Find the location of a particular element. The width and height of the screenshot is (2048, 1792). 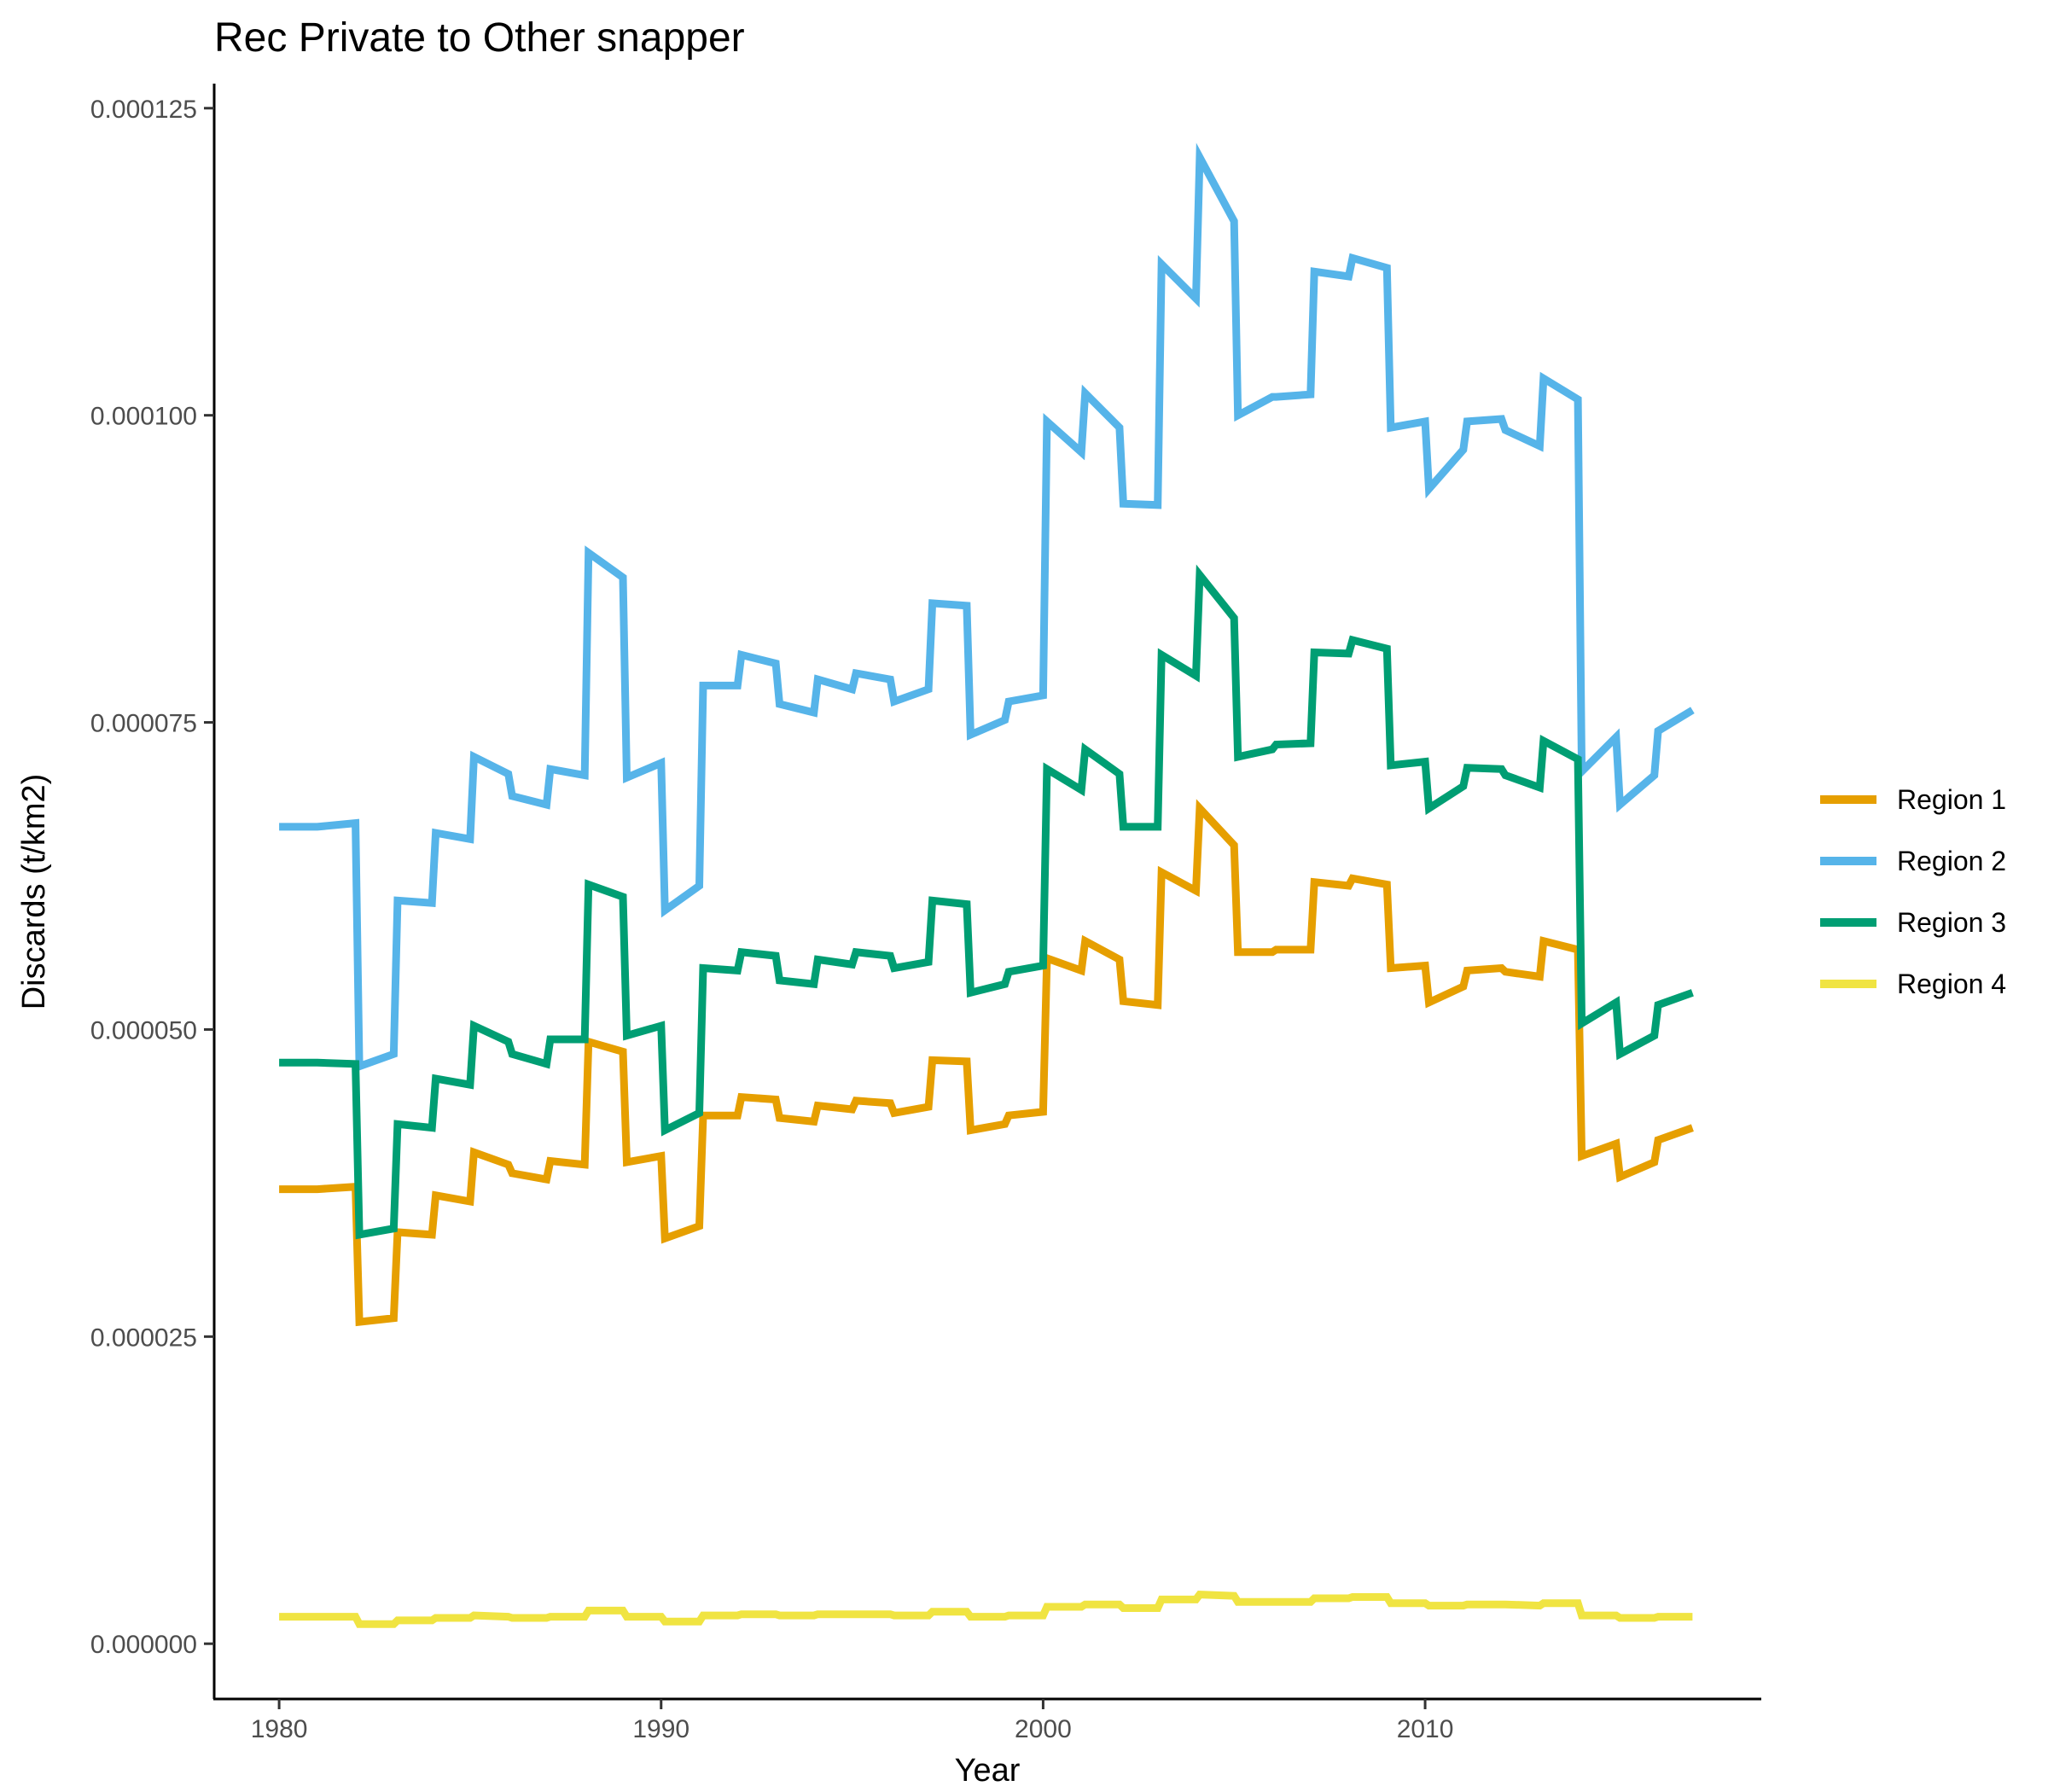

x-tick-label: 2000 is located at coordinates (1043, 1729).